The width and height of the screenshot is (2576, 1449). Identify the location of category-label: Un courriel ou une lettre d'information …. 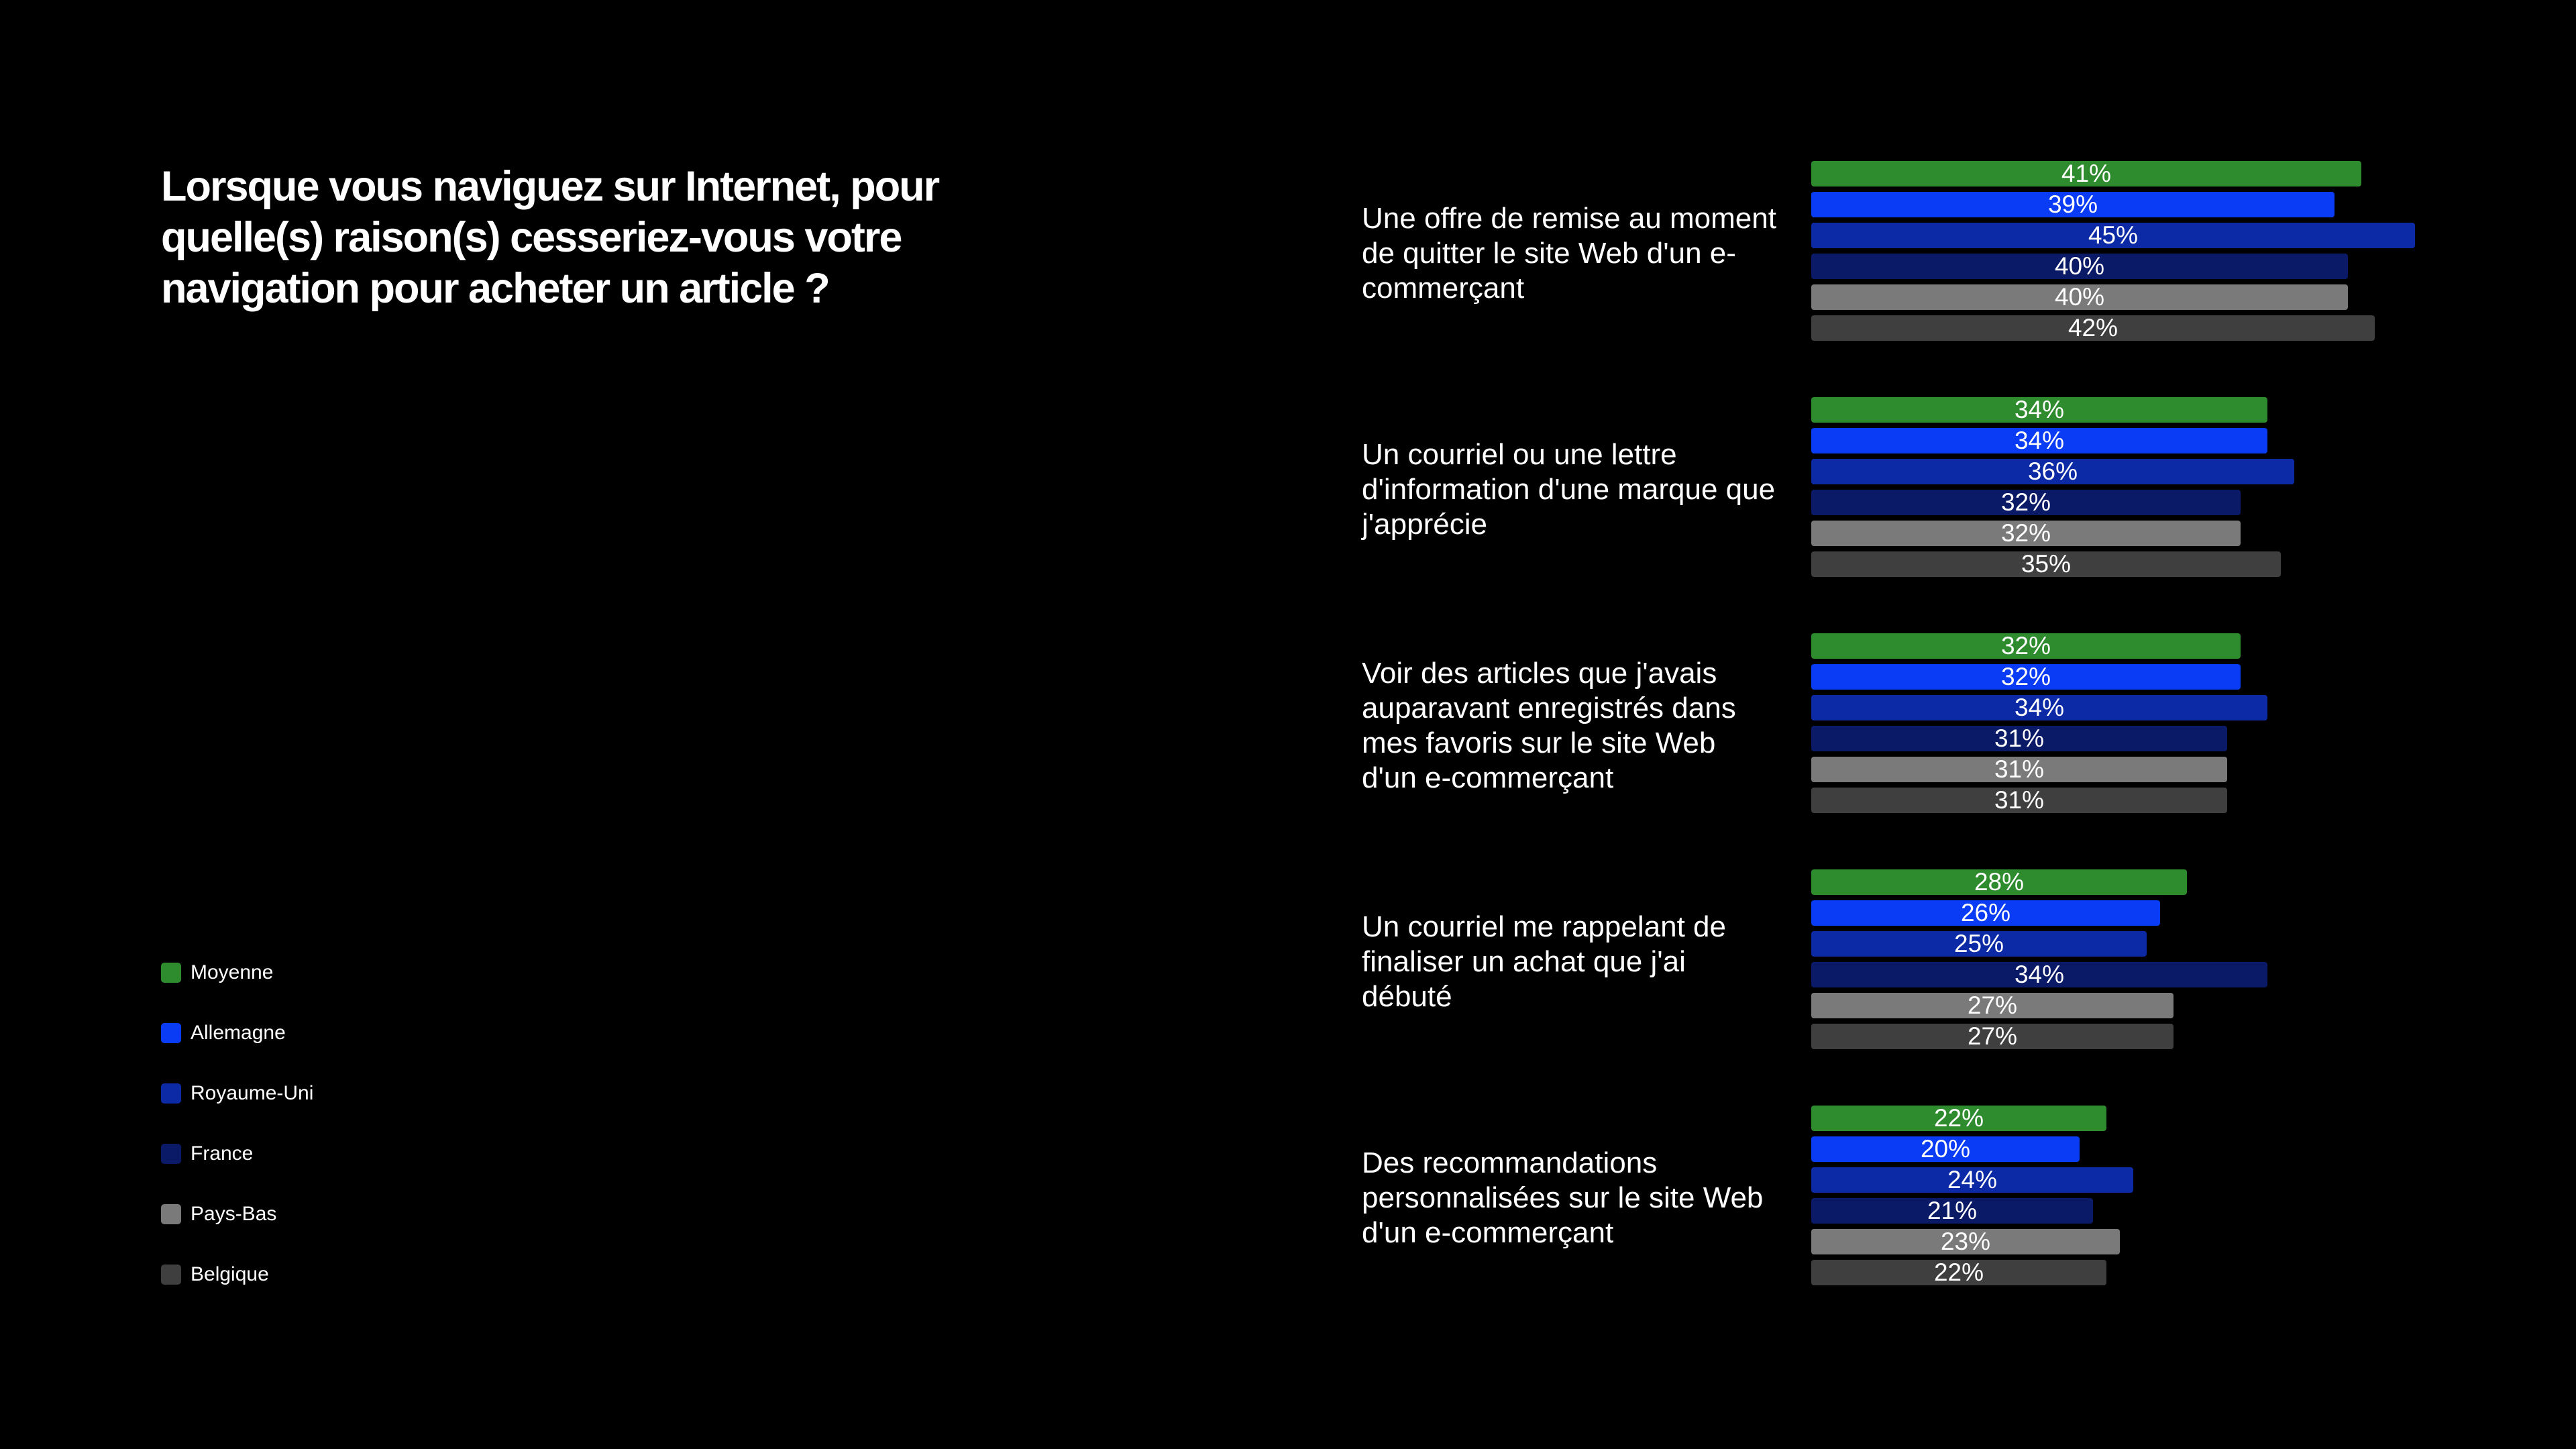
(1569, 489).